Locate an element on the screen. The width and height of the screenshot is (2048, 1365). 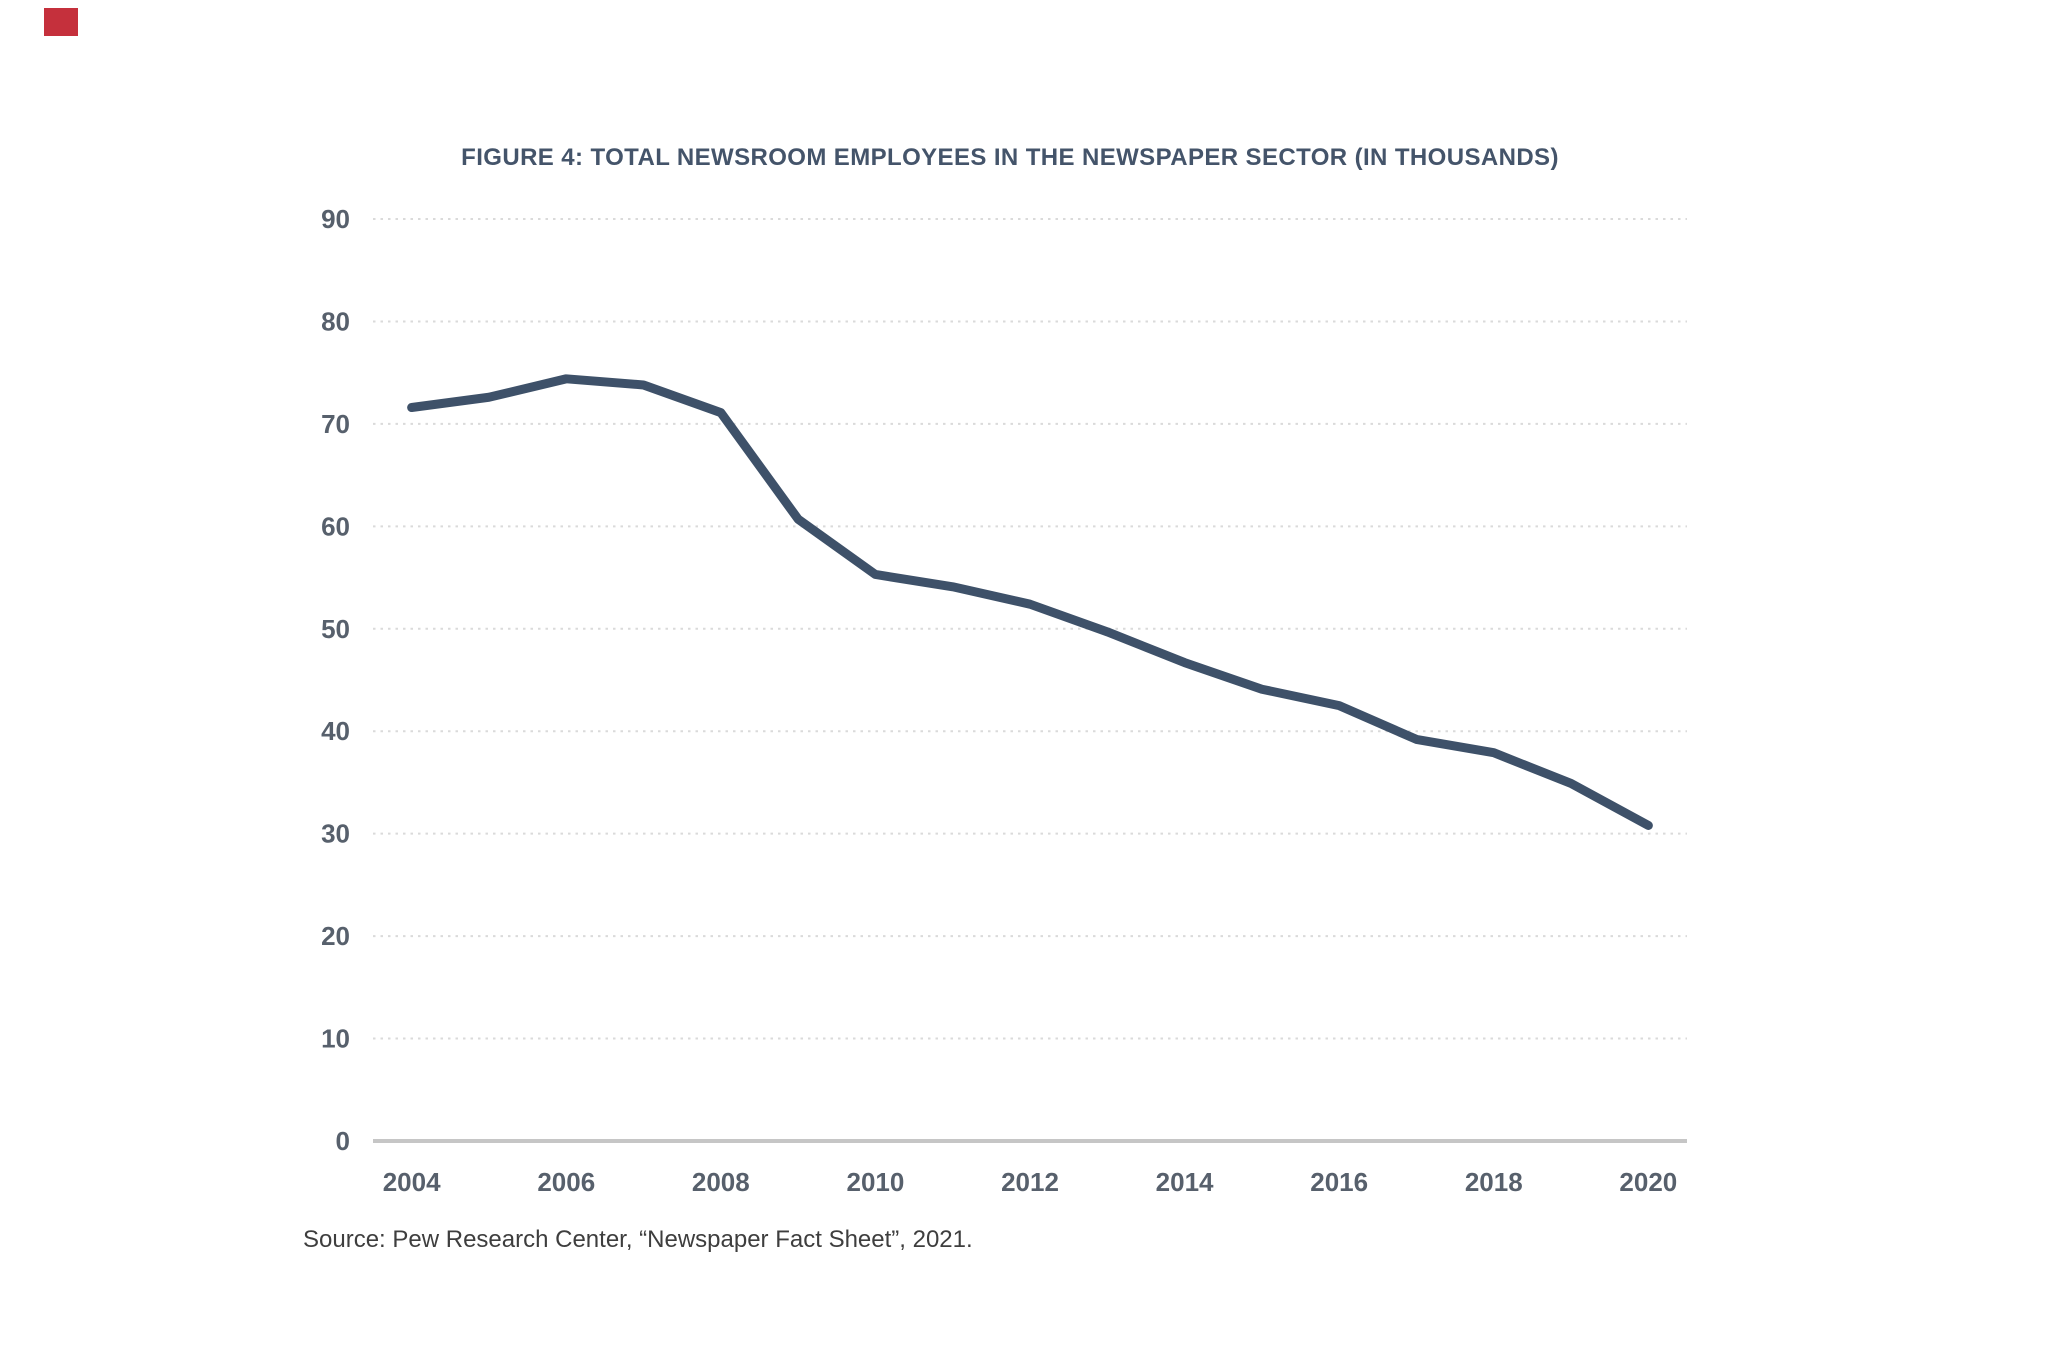
x-tick-label: 2008 is located at coordinates (721, 1182).